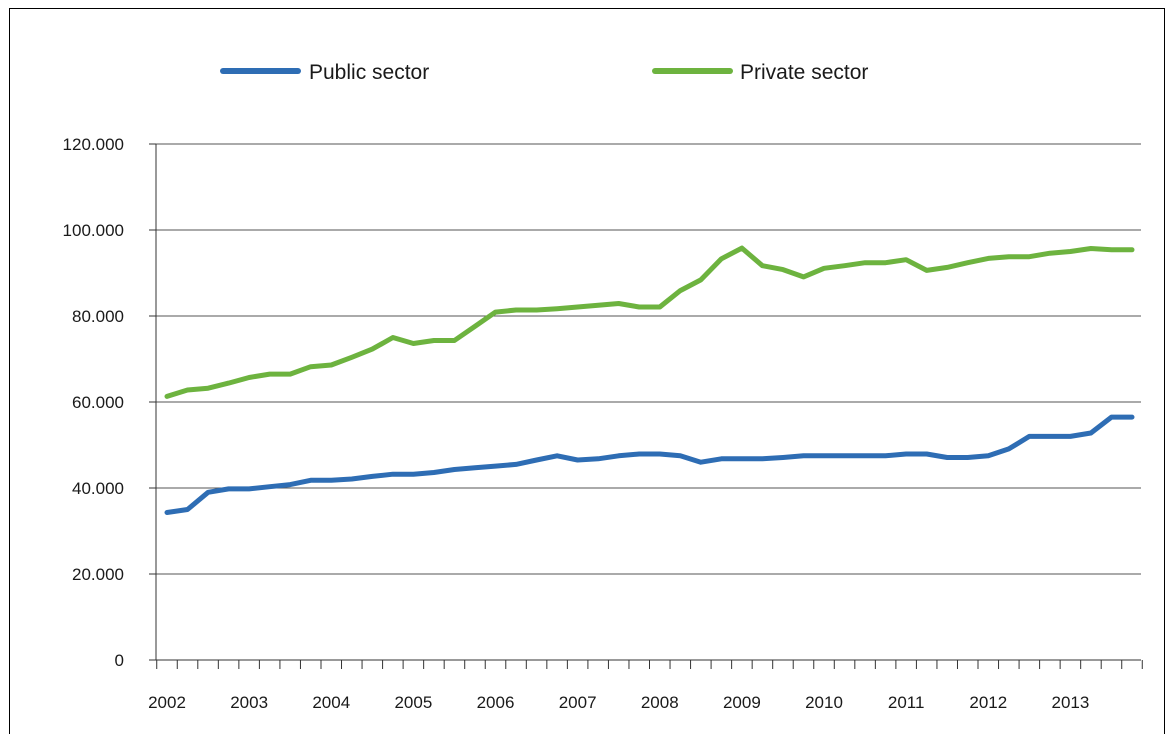 The width and height of the screenshot is (1174, 734). I want to click on y-tick-label: 60.000, so click(98, 402).